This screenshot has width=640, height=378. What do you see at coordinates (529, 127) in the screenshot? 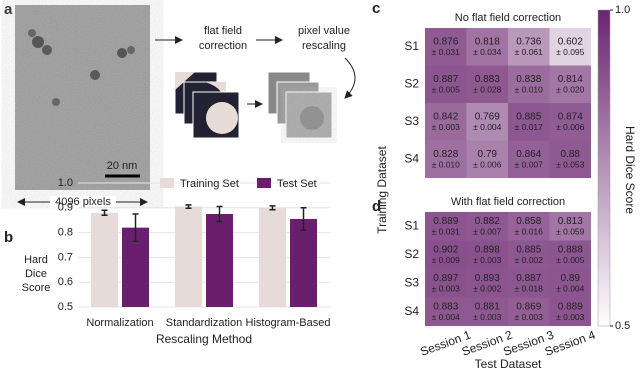
I see `cell-error: ± 0.017` at bounding box center [529, 127].